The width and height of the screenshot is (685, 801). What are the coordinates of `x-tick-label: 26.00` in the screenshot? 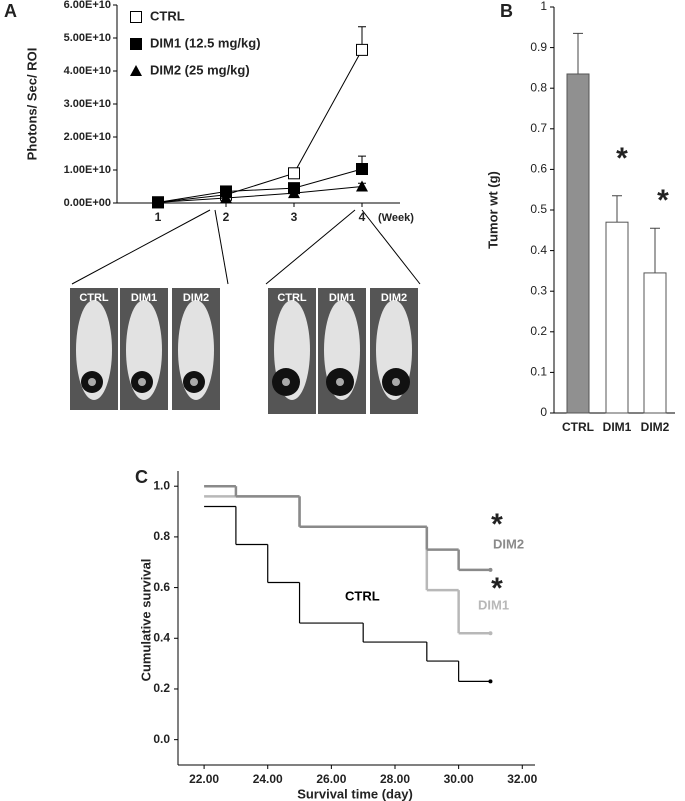 It's located at (331, 779).